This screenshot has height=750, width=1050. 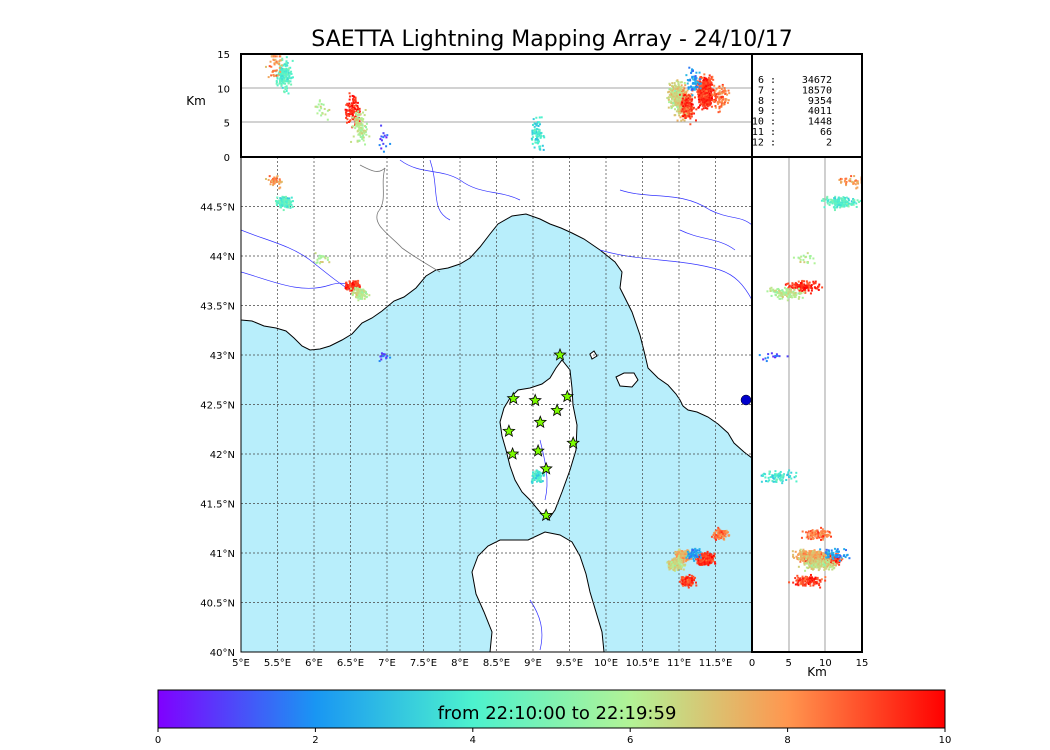 I want to click on coast-marker, so click(x=746, y=400).